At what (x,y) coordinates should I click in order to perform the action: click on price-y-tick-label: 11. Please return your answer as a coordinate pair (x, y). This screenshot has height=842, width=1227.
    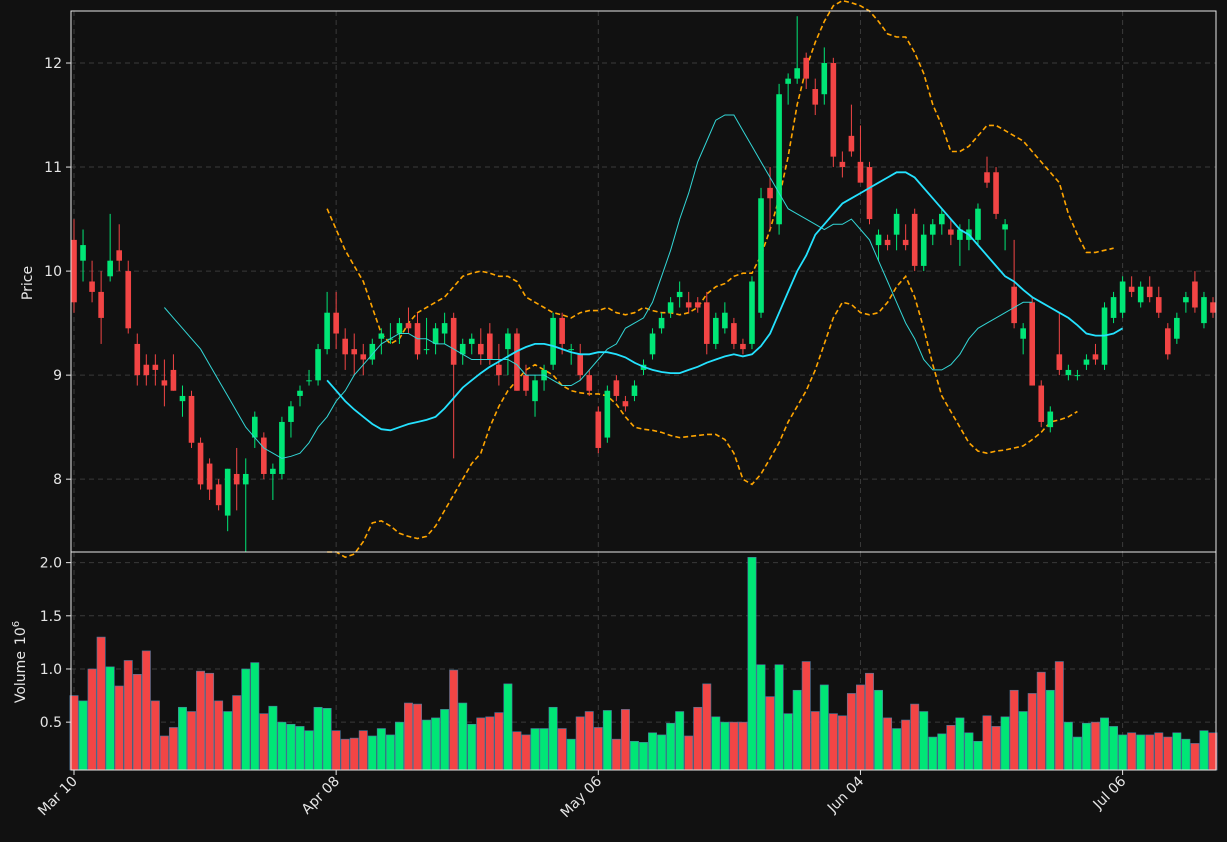
    Looking at the image, I should click on (53, 168).